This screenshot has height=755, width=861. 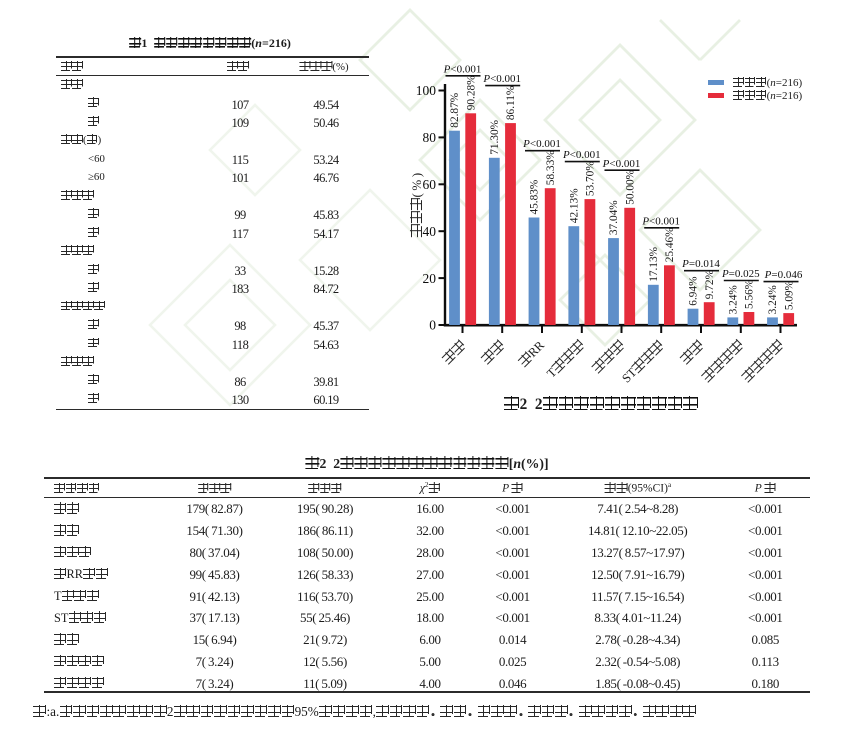 What do you see at coordinates (495, 136) in the screenshot?
I see `svg-text: 71.30%` at bounding box center [495, 136].